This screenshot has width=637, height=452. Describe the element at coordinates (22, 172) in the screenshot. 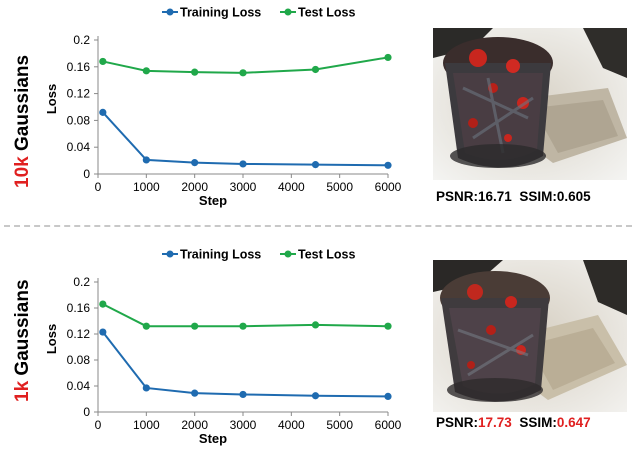

I see `side-label-count: 10k` at that location.